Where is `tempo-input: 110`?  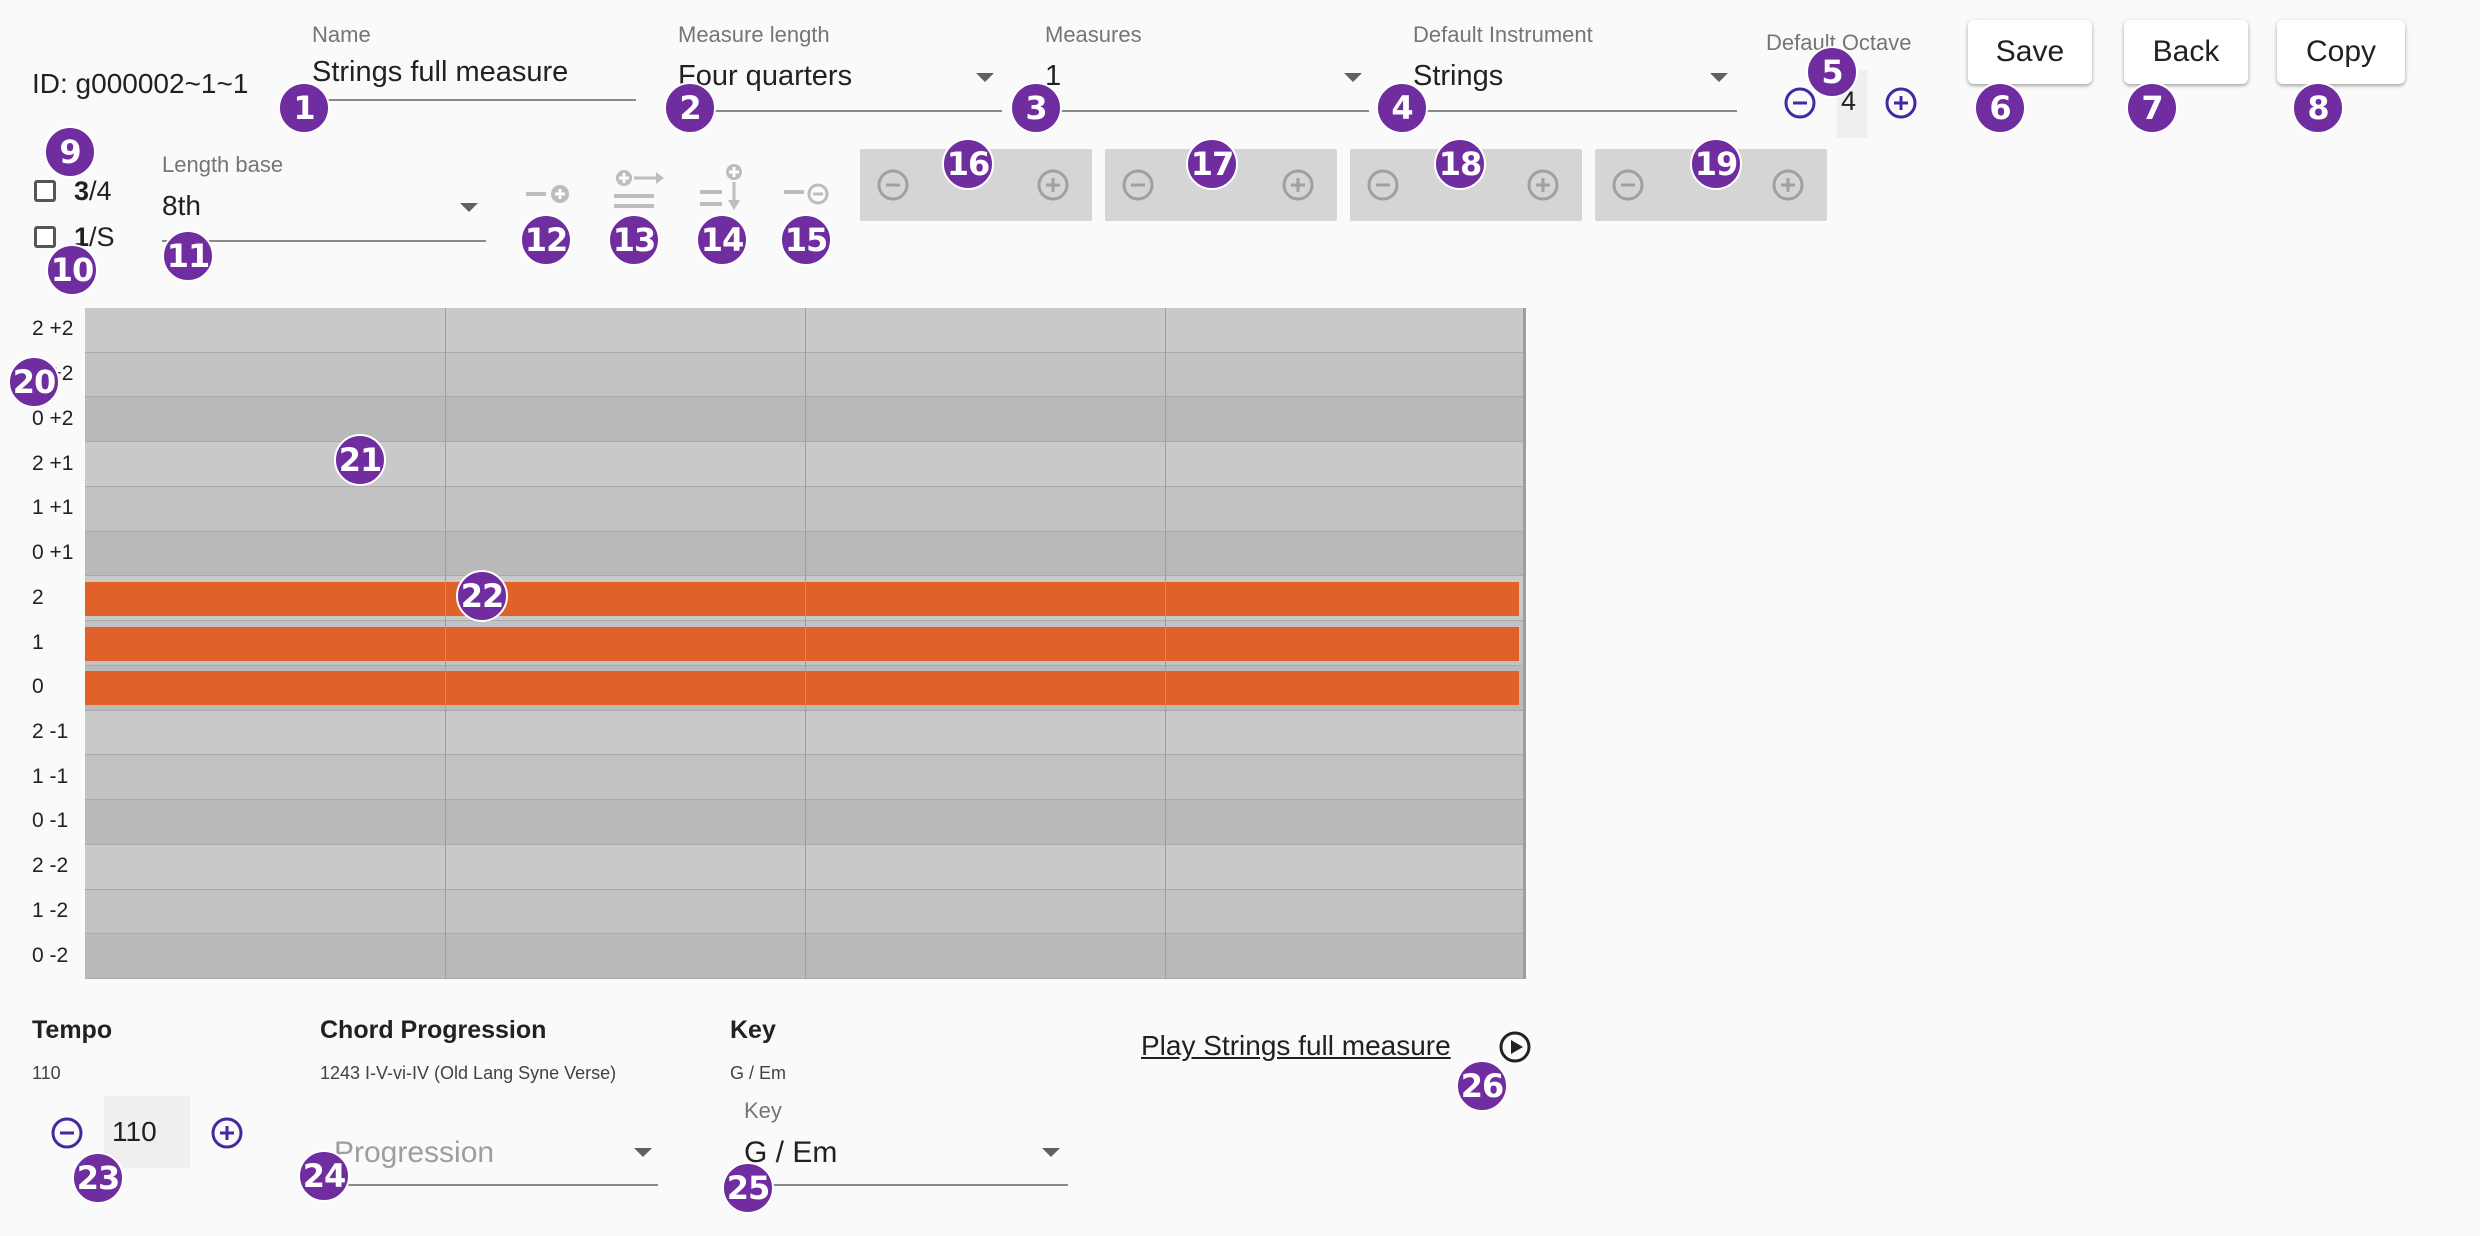
tempo-input: 110 is located at coordinates (134, 1131).